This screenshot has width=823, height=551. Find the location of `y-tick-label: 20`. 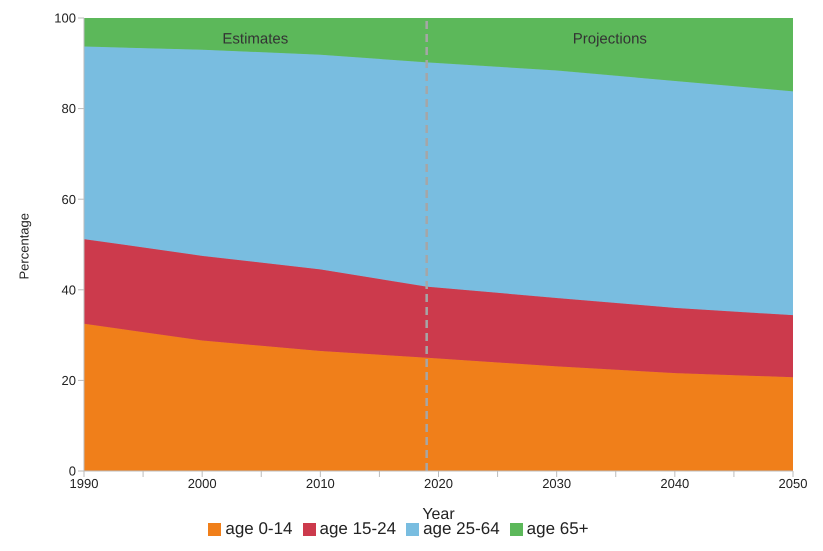

y-tick-label: 20 is located at coordinates (69, 380).